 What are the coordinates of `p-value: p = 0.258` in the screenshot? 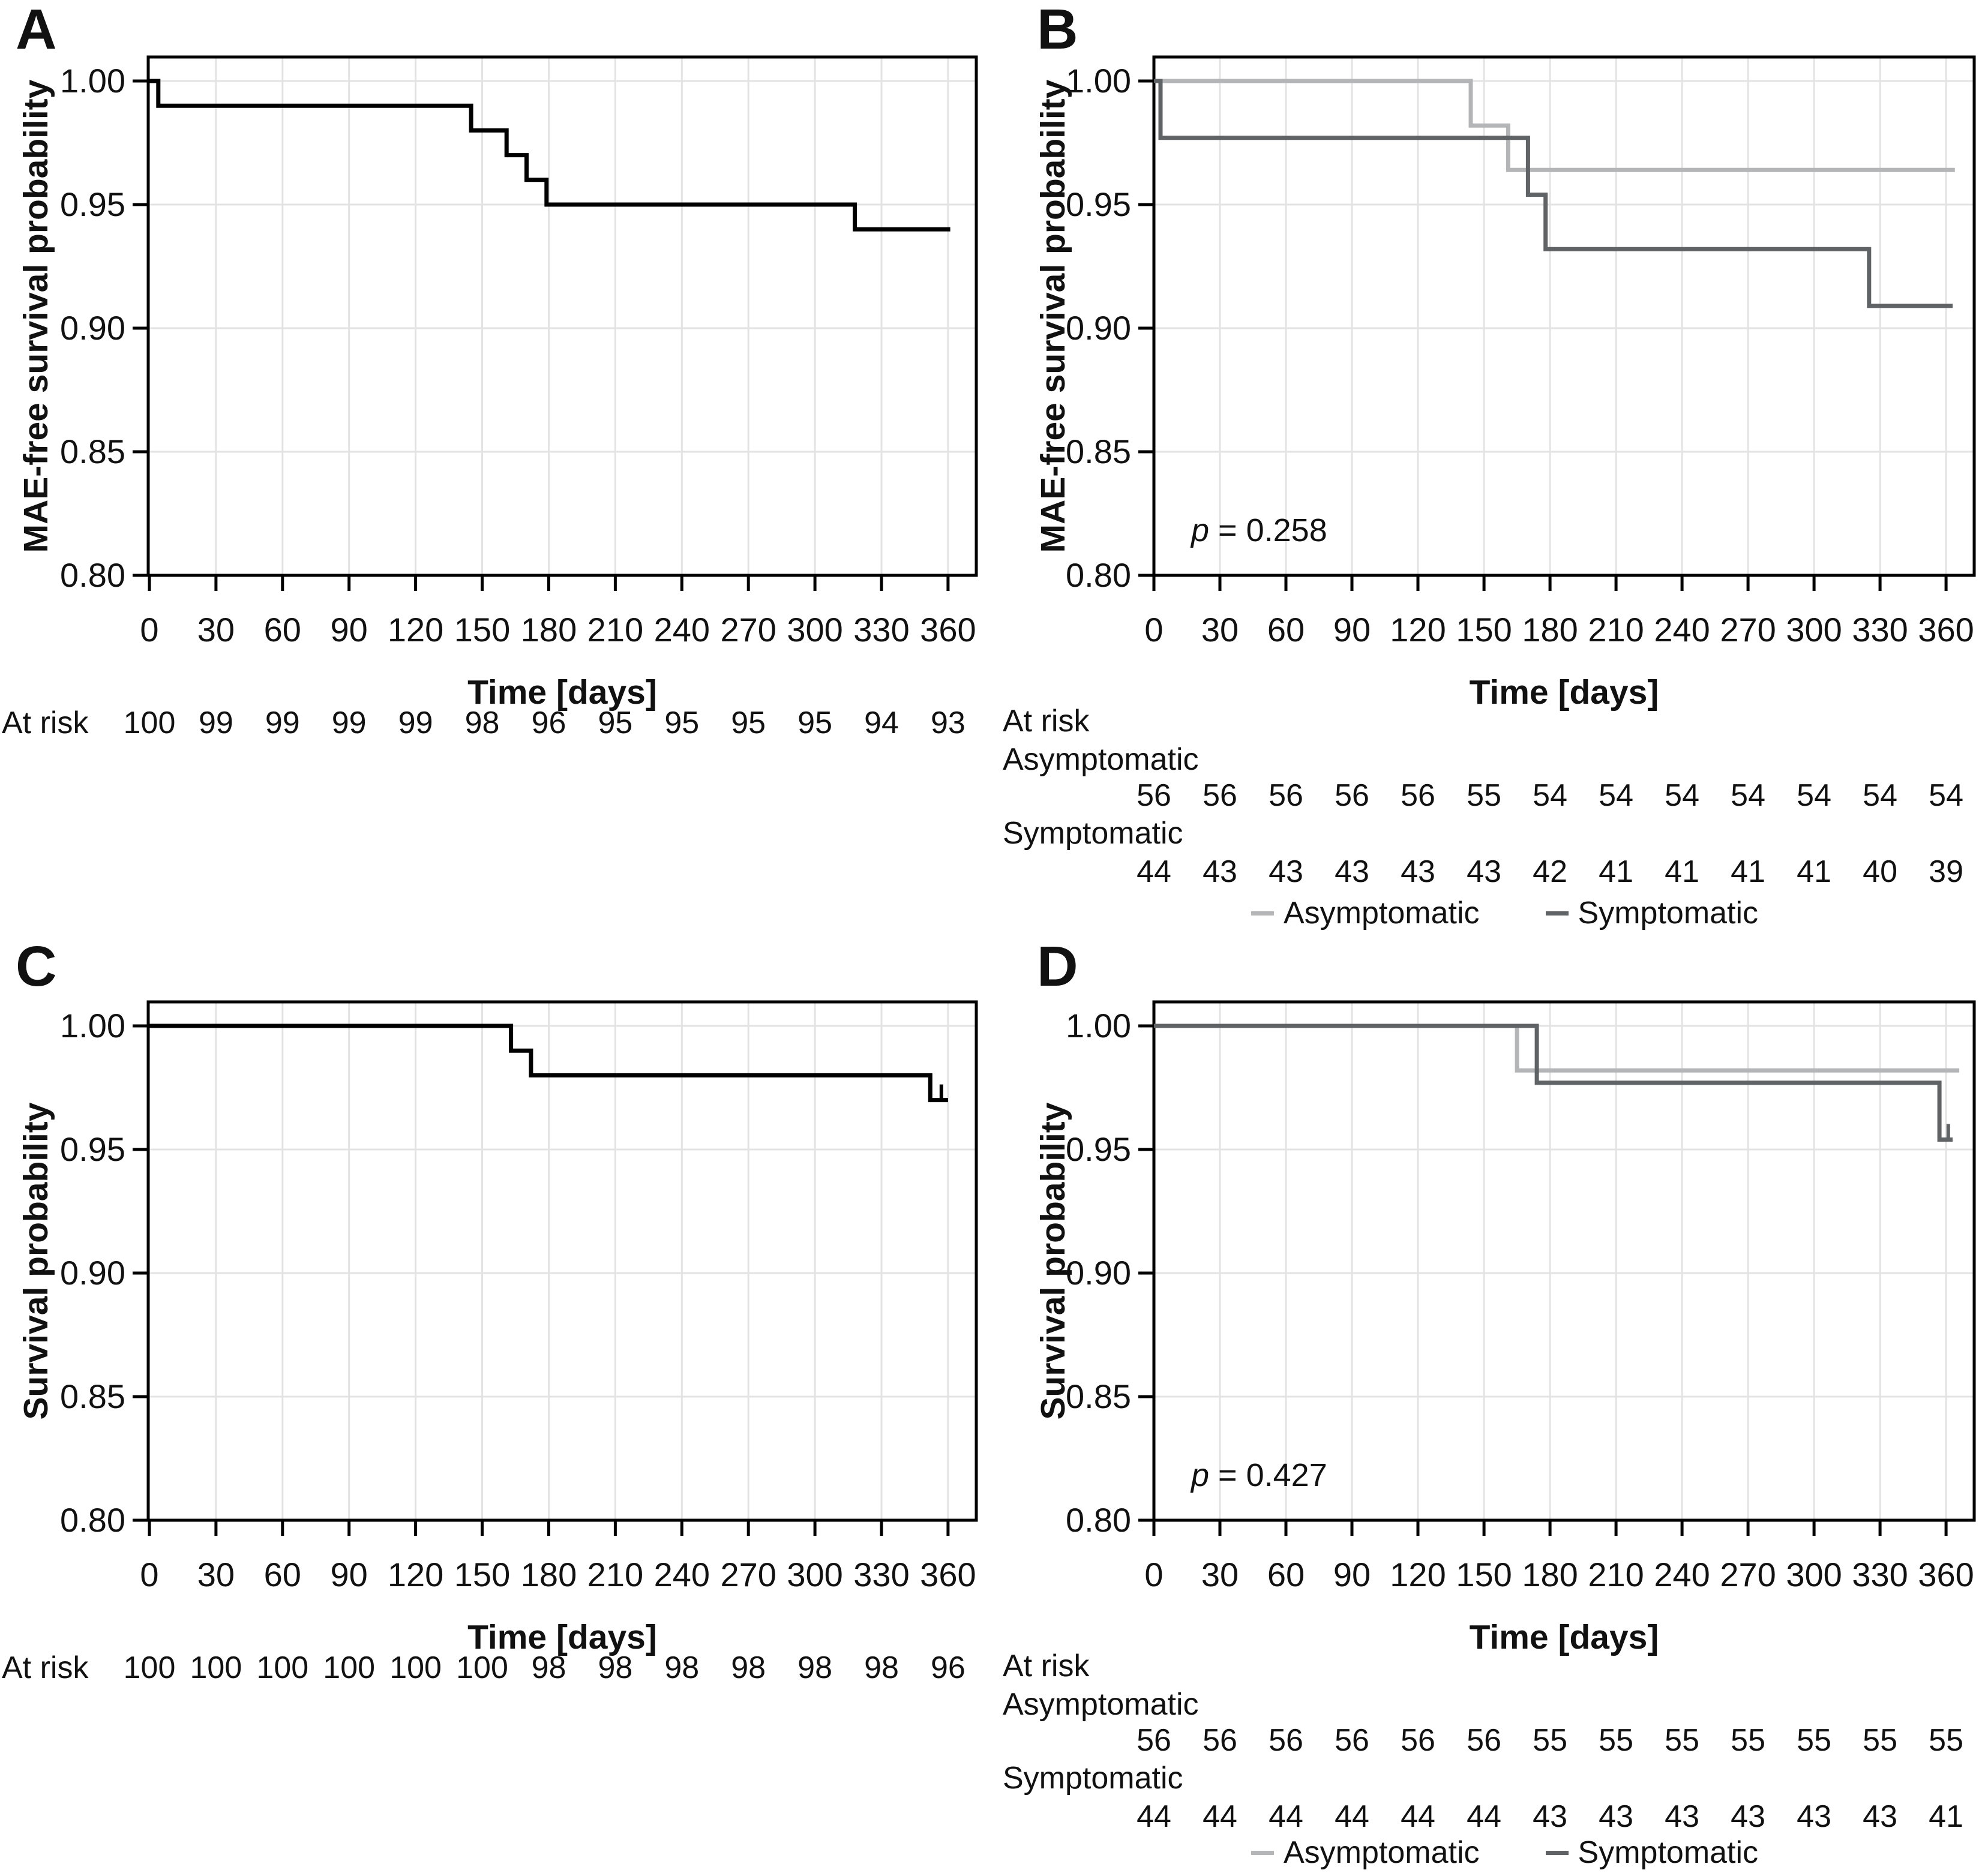 It's located at (1259, 530).